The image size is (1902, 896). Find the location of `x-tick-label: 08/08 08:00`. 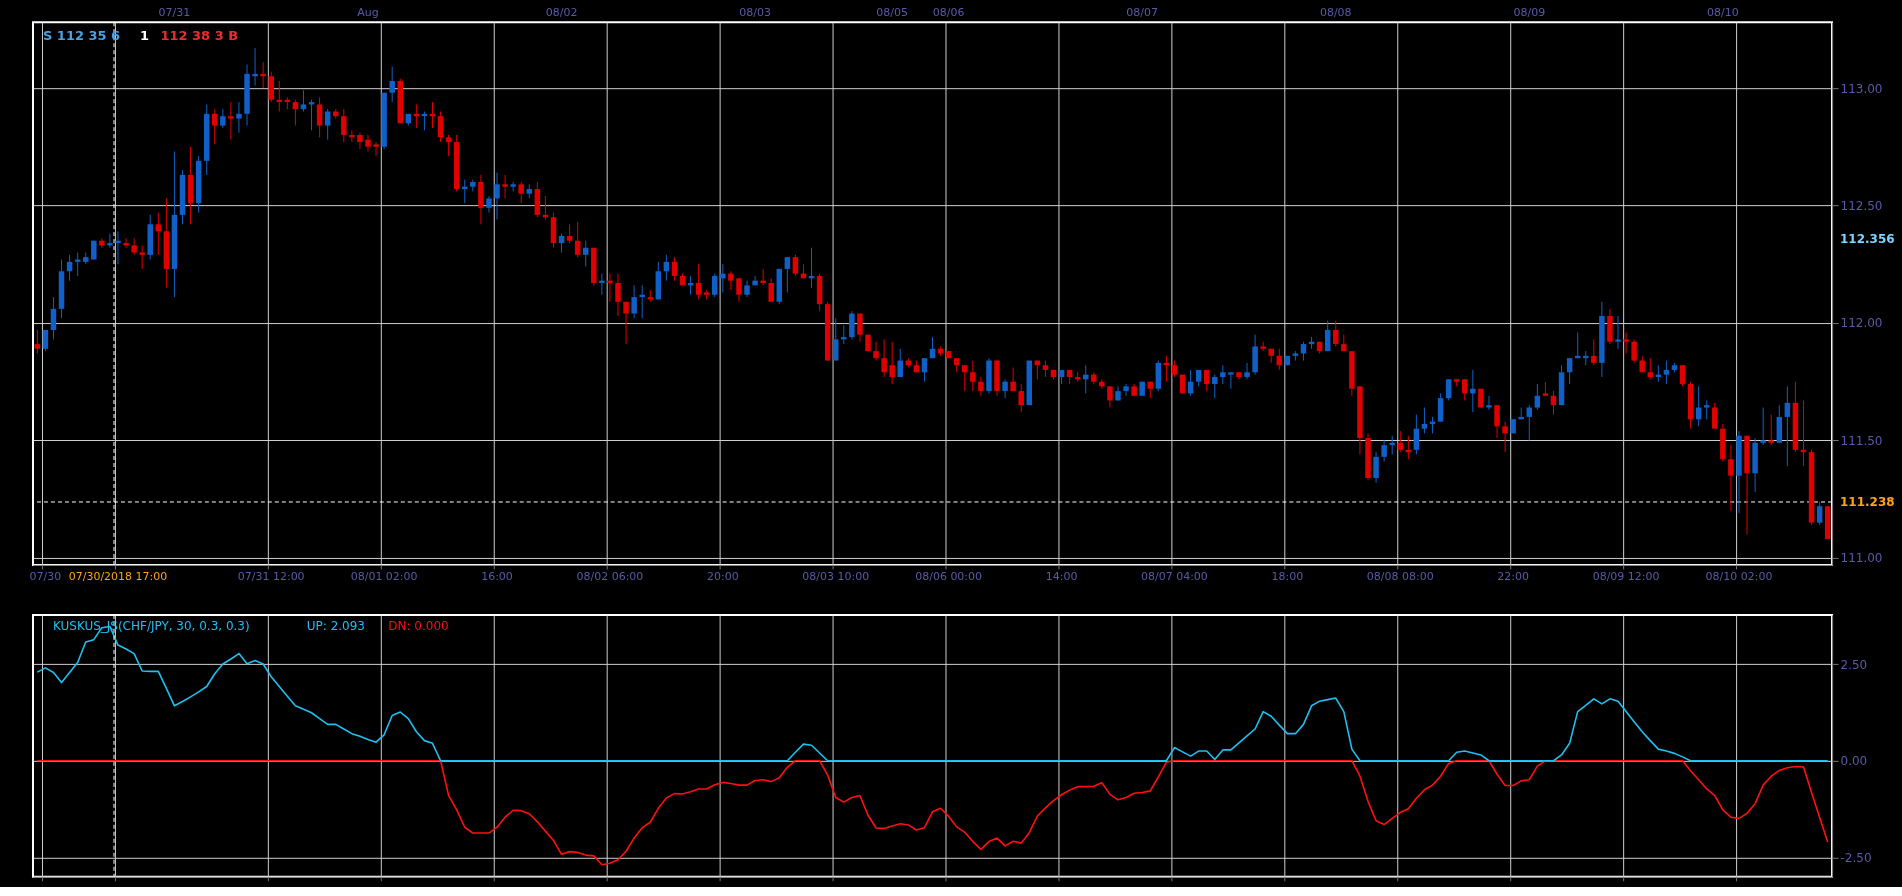

x-tick-label: 08/08 08:00 is located at coordinates (1400, 577).